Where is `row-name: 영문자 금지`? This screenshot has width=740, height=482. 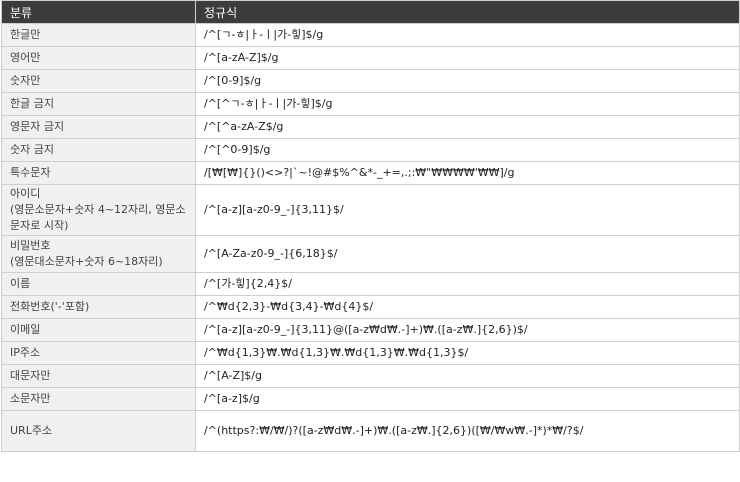
row-name: 영문자 금지 is located at coordinates (98, 127).